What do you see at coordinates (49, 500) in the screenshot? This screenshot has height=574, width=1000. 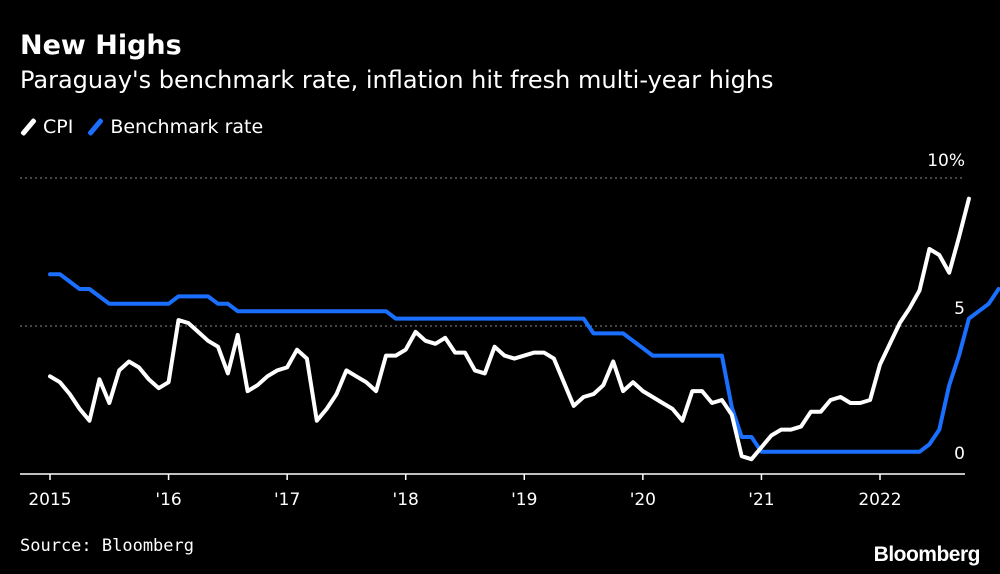 I see `x-tick-label: 2015` at bounding box center [49, 500].